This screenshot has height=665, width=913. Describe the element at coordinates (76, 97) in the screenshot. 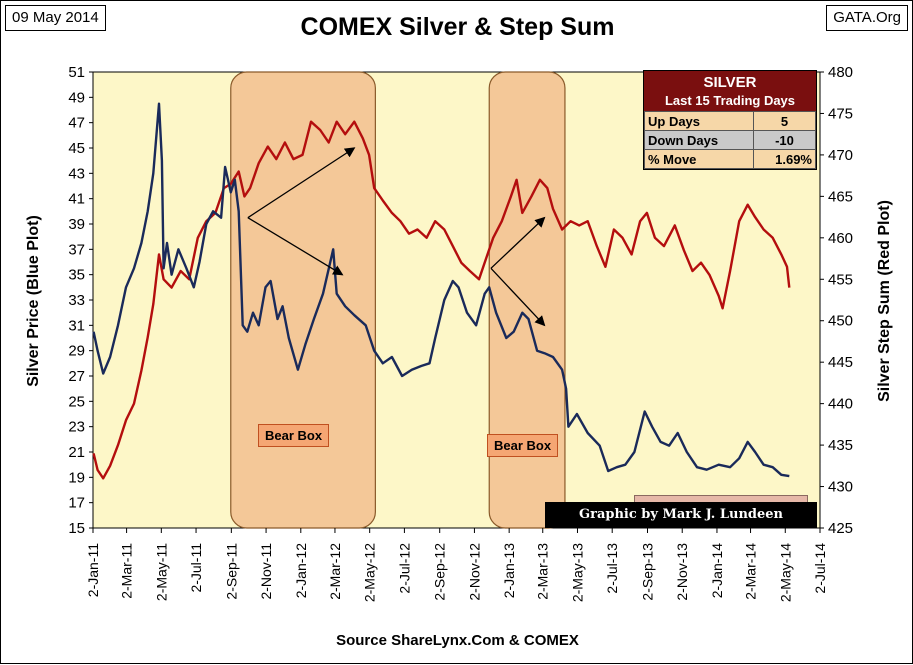

I see `y-tick-label: 49` at that location.